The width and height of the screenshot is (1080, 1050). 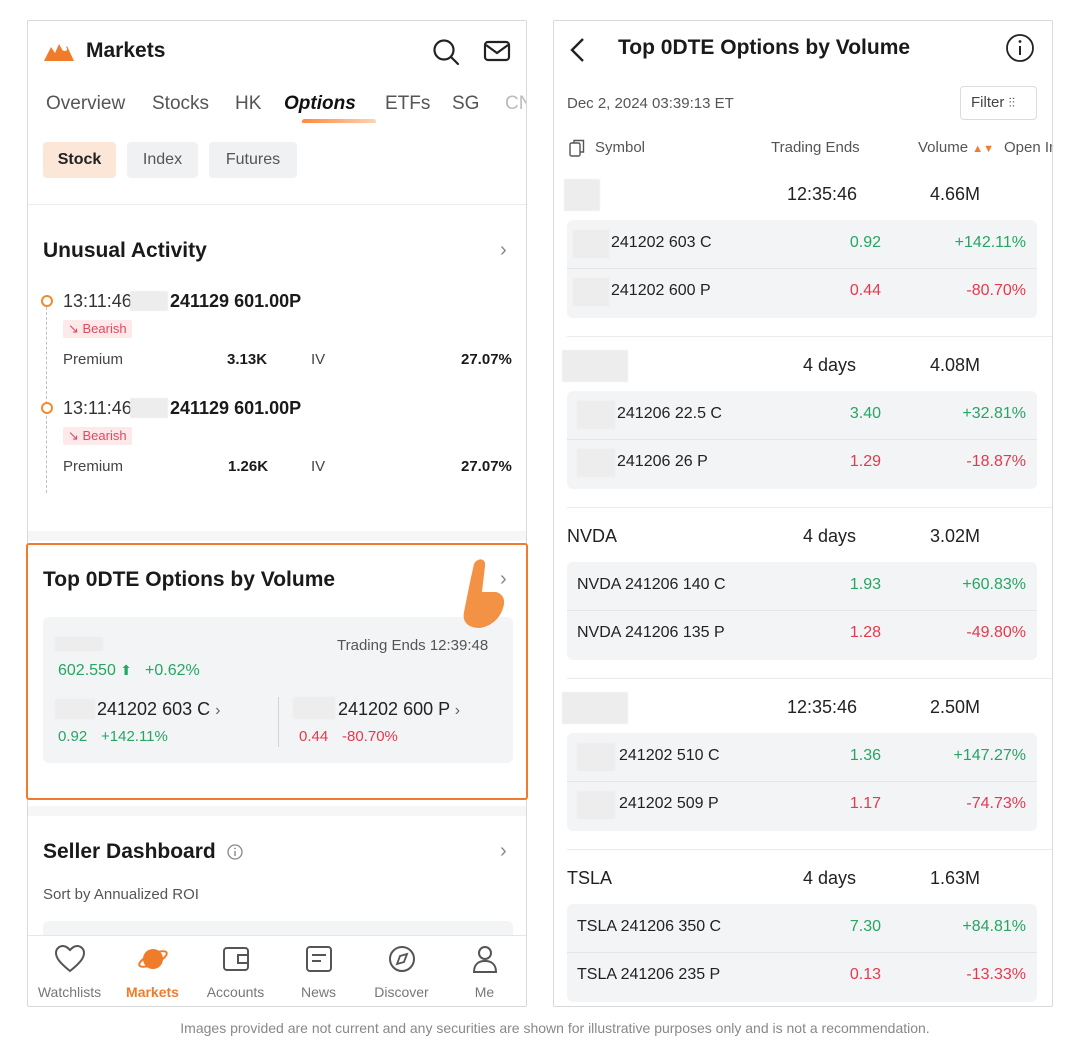 I want to click on contract-change: -80.70%, so click(x=996, y=290).